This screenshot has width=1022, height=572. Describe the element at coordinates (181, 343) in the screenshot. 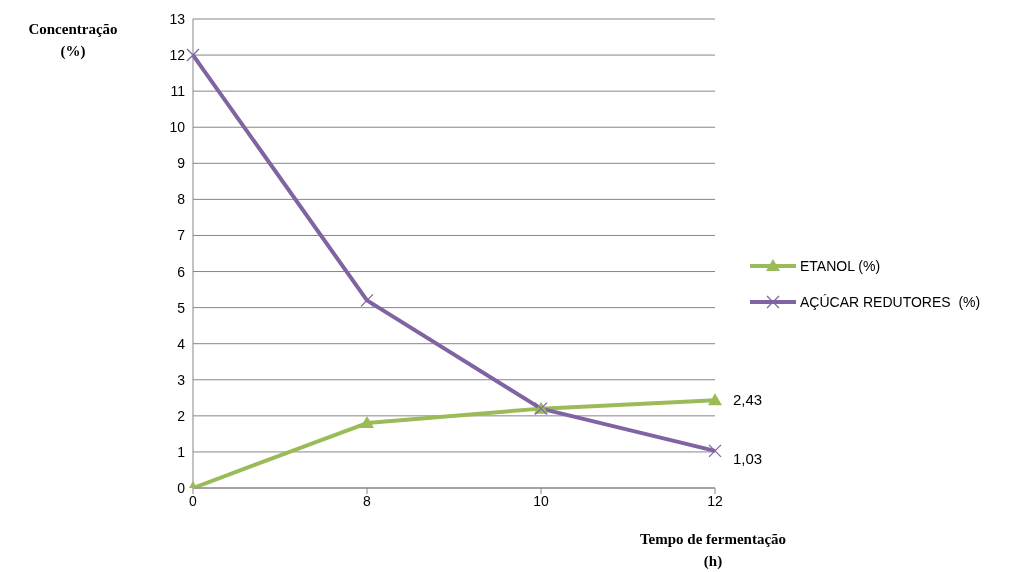

I see `y-tick-label: 4` at that location.